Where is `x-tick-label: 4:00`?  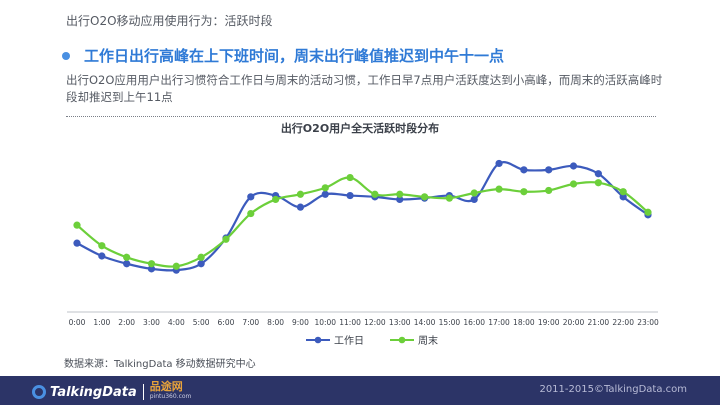 x-tick-label: 4:00 is located at coordinates (176, 322).